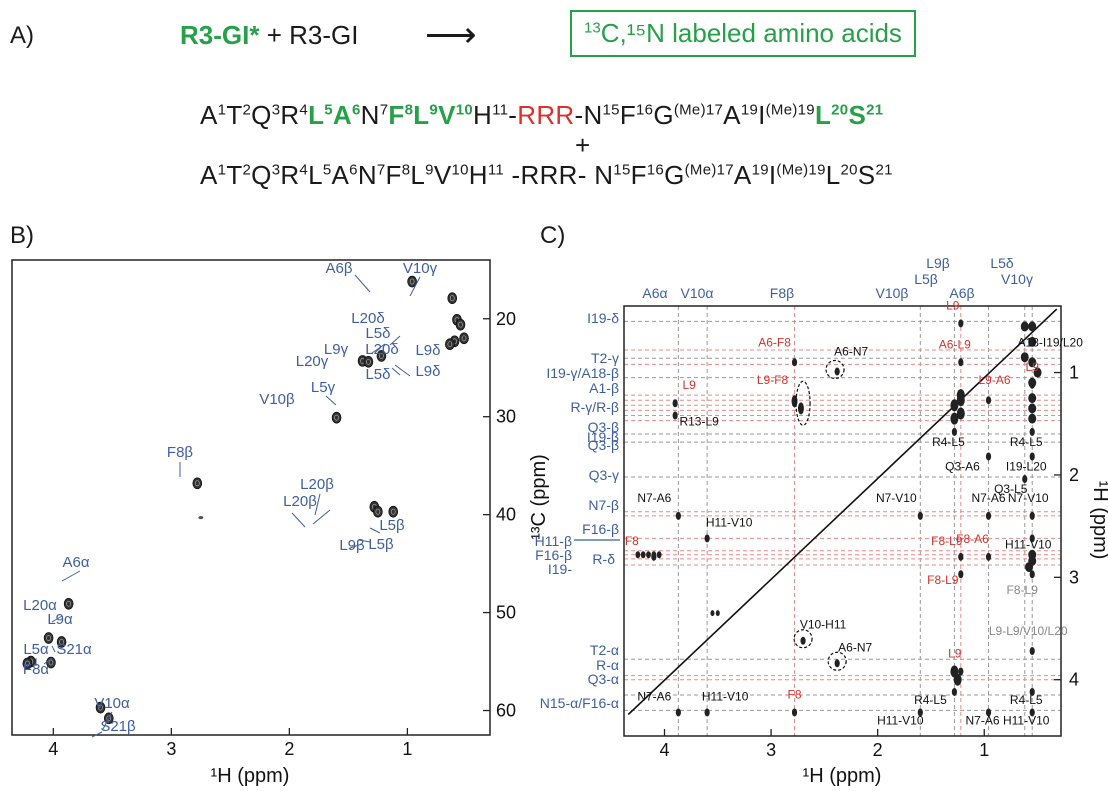 The width and height of the screenshot is (1108, 791). I want to click on peak-label: A6β, so click(339, 268).